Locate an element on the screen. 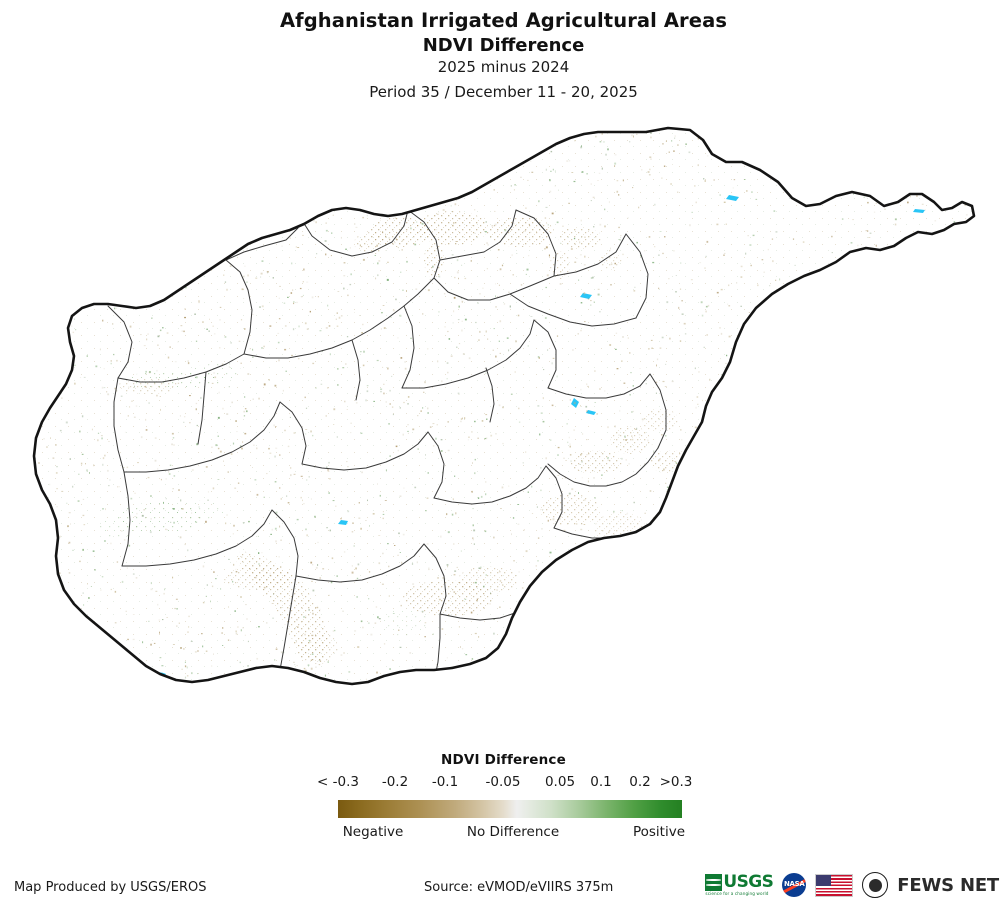 This screenshot has width=1007, height=912. legend-color-ramp is located at coordinates (510, 809).